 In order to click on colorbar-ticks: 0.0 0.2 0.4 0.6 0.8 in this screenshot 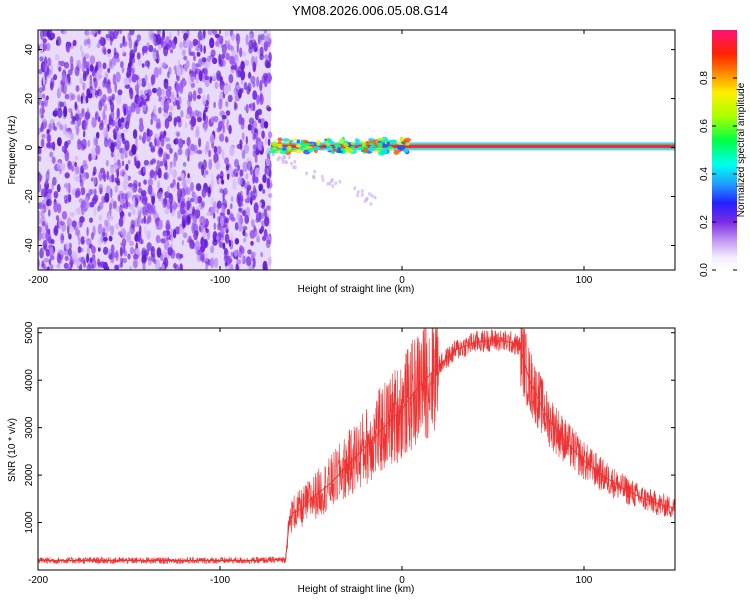, I will do `click(718, 174)`.